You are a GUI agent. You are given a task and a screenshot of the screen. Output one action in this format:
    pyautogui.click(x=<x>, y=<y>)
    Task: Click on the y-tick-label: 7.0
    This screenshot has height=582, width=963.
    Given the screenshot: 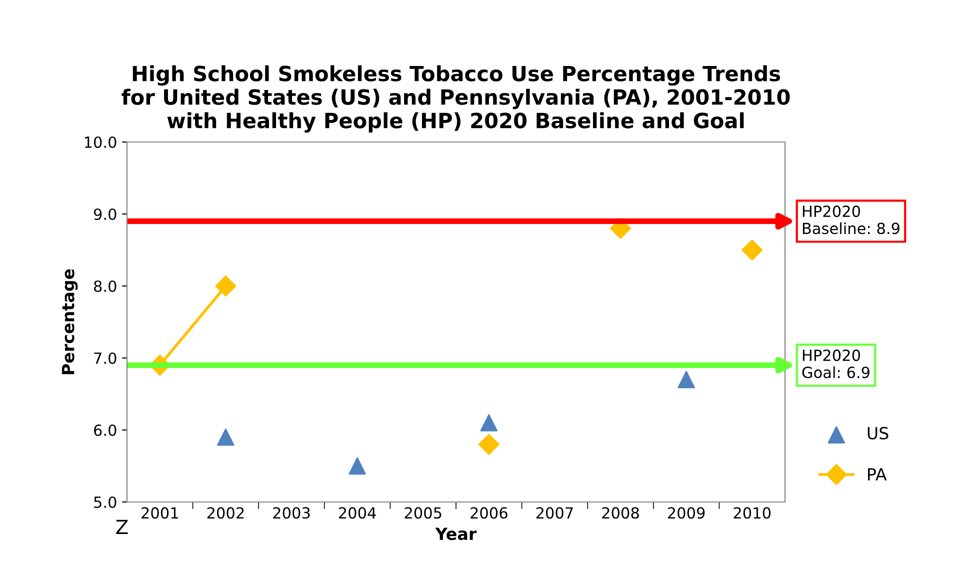 What is the action you would take?
    pyautogui.click(x=105, y=358)
    